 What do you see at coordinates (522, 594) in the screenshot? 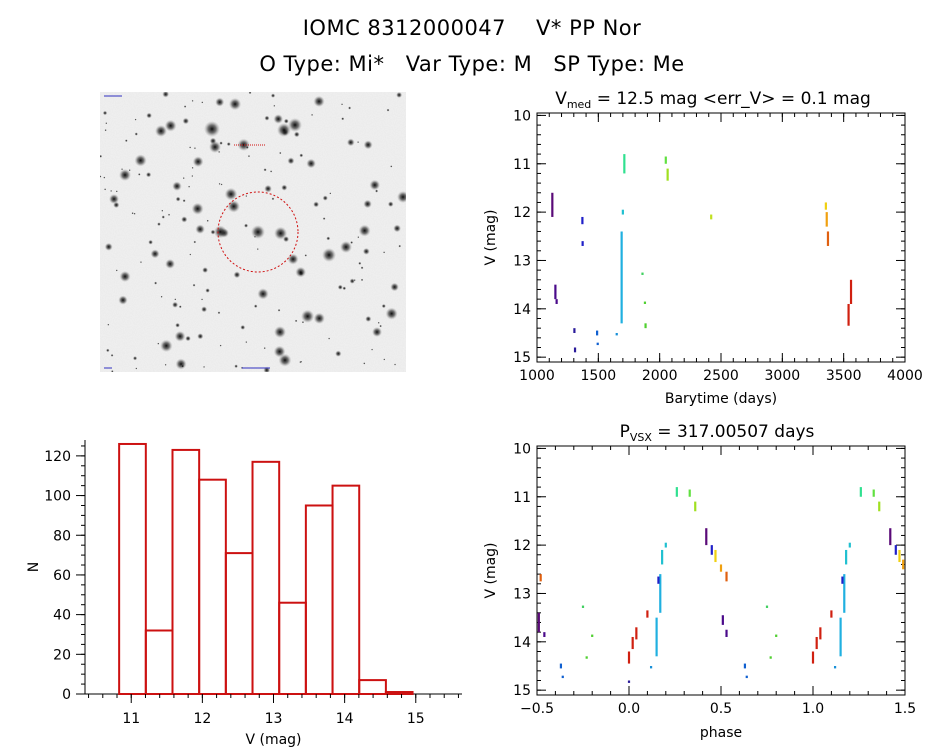
I see `lc2-ytick-label: 13` at bounding box center [522, 594].